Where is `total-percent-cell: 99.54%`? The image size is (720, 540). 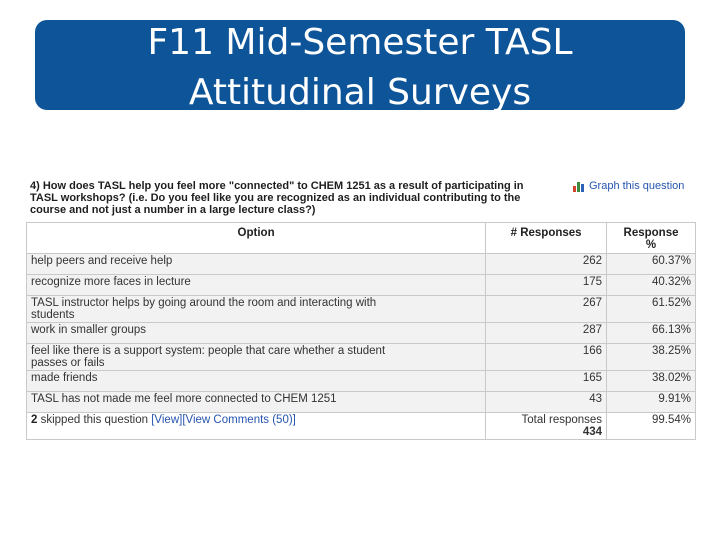
total-percent-cell: 99.54% is located at coordinates (651, 426).